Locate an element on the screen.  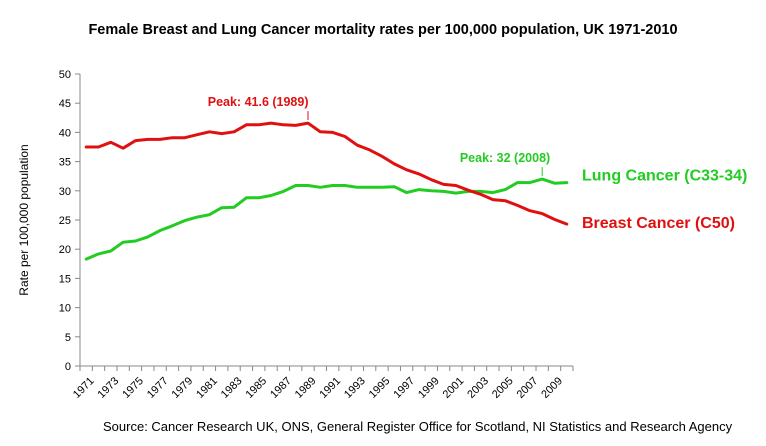
x-tick-label: 1975 is located at coordinates (133, 388).